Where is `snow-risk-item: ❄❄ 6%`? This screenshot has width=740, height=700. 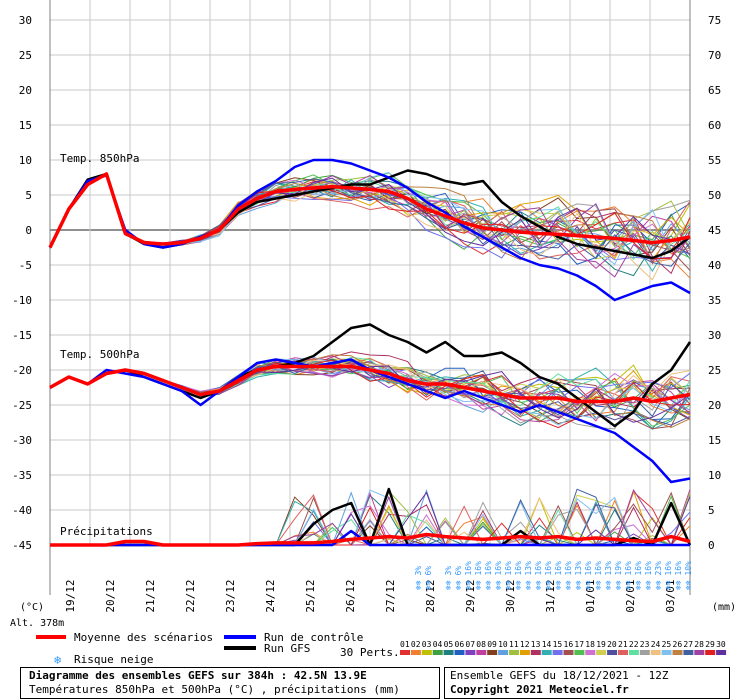
snow-risk-item: ❄❄ 6% is located at coordinates (458, 578).